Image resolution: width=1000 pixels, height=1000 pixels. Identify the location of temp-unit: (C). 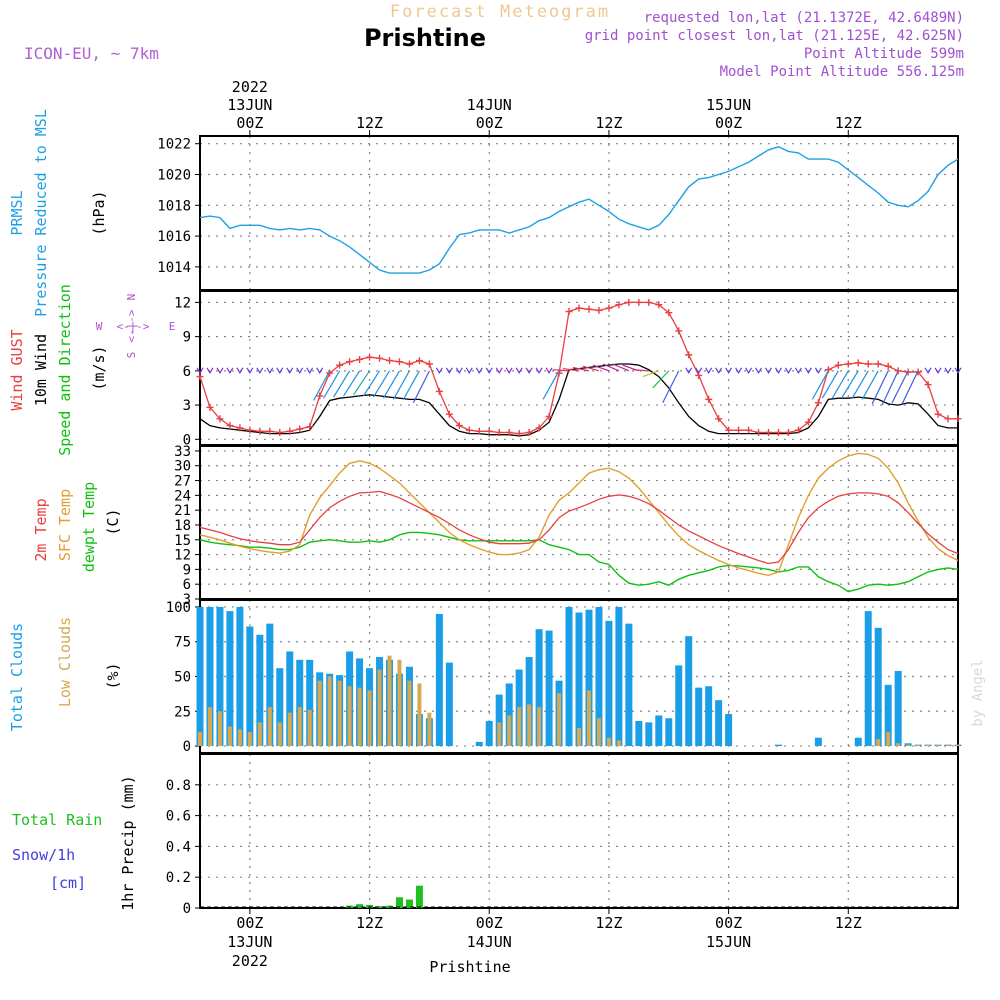
(113, 521).